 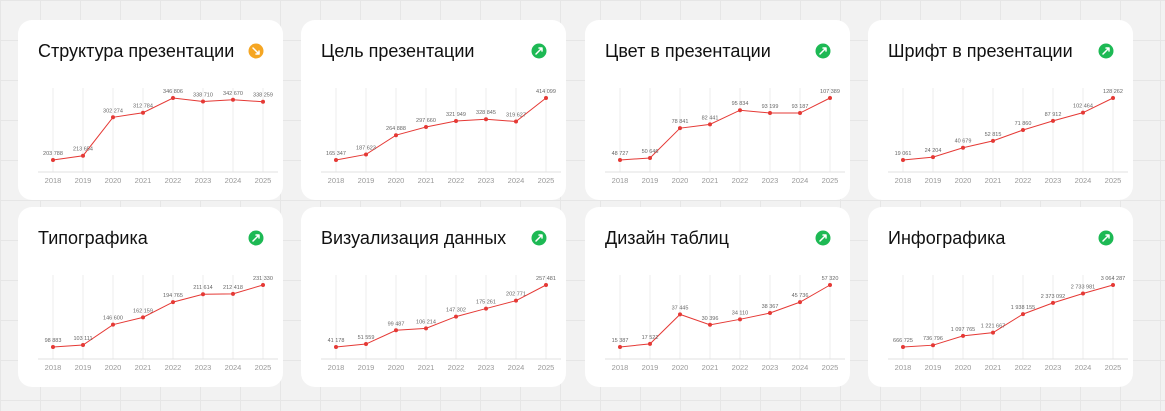 I want to click on value-label: 321 949, so click(x=456, y=115).